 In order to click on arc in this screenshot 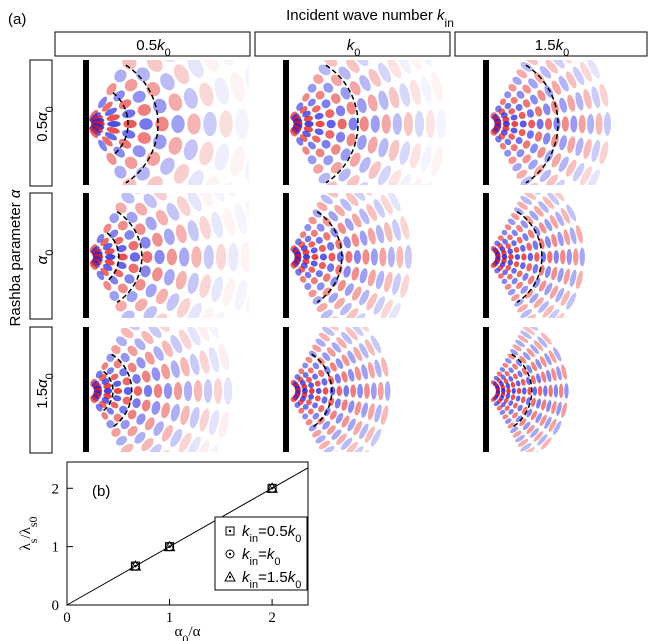, I will do `click(542, 124)`.